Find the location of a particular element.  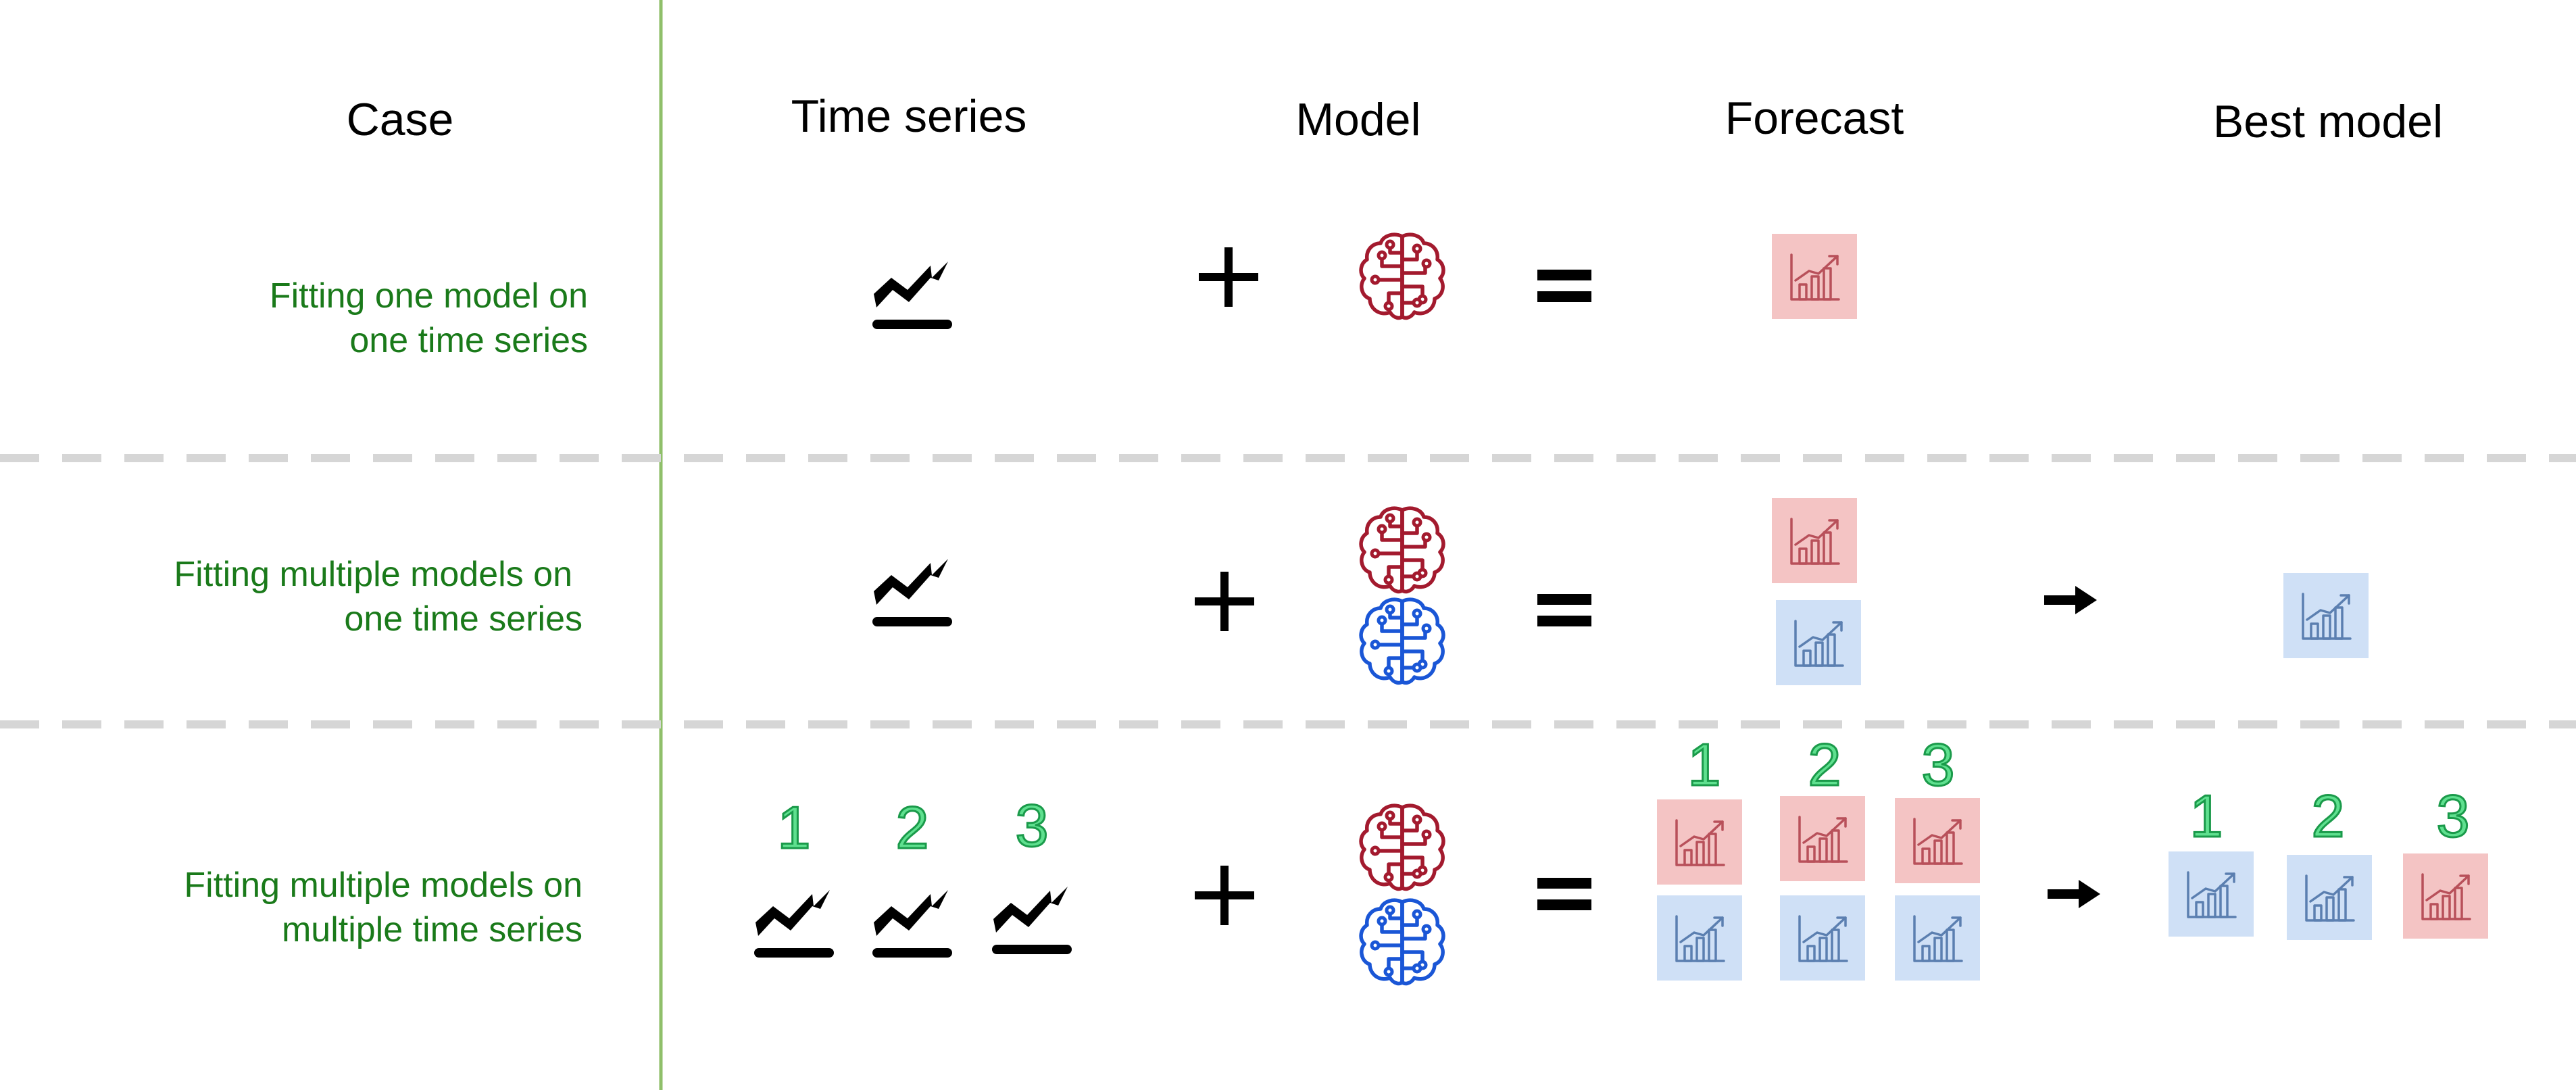

header-forecast: Forecast is located at coordinates (1815, 118).